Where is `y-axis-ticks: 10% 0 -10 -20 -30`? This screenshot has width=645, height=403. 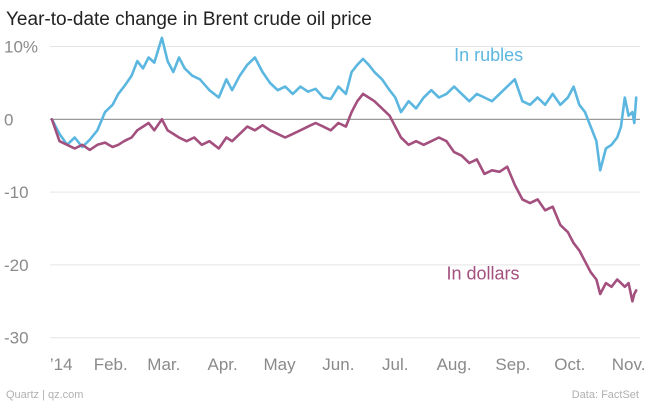
y-axis-ticks: 10% 0 -10 -20 -30 is located at coordinates (21, 193).